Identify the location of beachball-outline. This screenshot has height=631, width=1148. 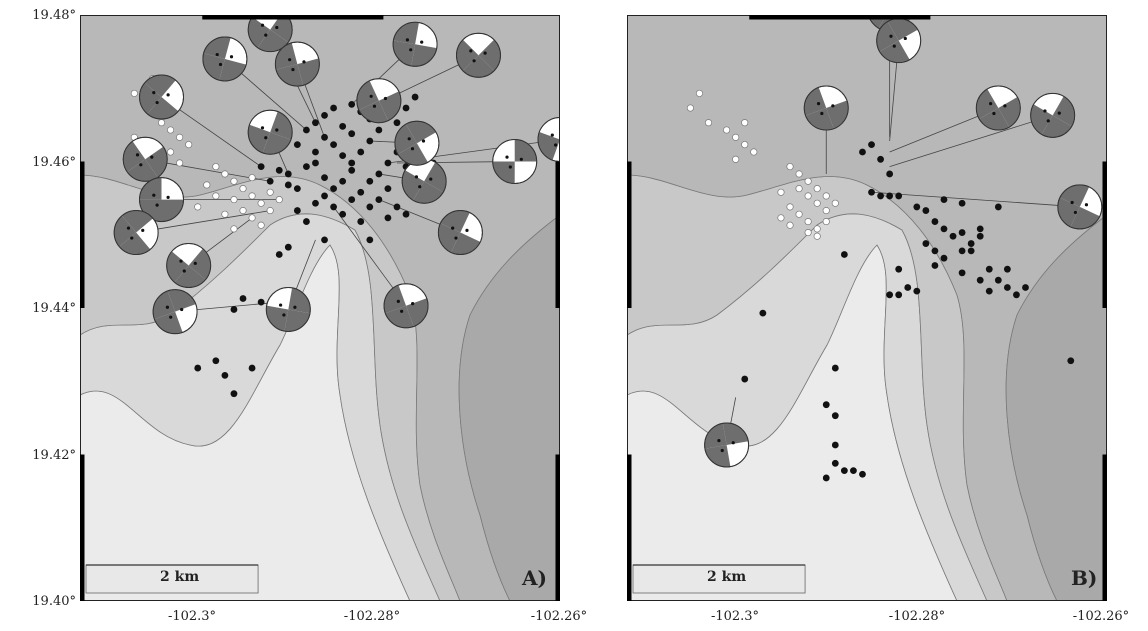
(998, 108).